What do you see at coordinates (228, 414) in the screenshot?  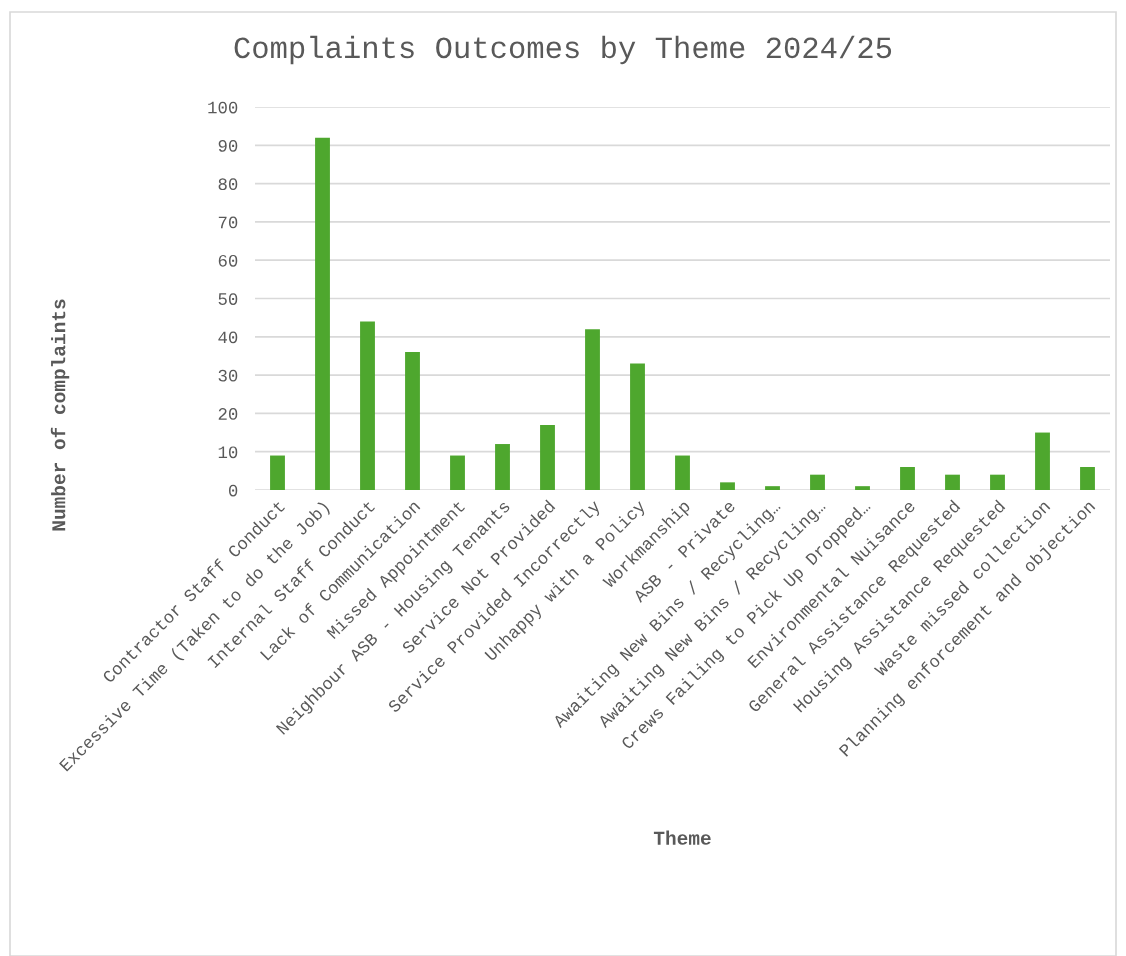 I see `y-tick-label: 20` at bounding box center [228, 414].